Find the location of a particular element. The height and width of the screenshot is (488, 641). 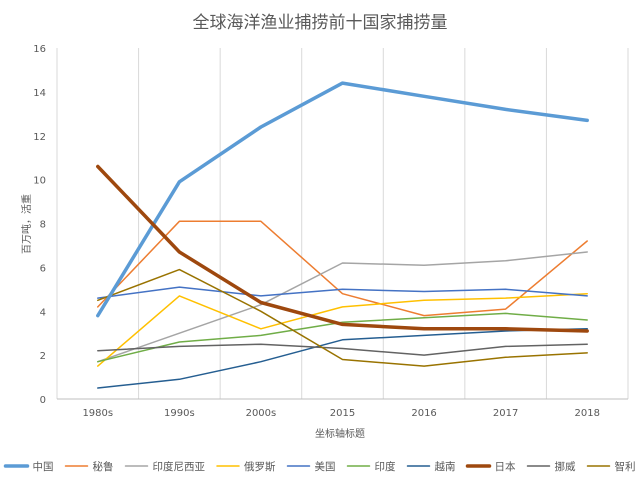

legend-item: 智利 is located at coordinates (611, 466).